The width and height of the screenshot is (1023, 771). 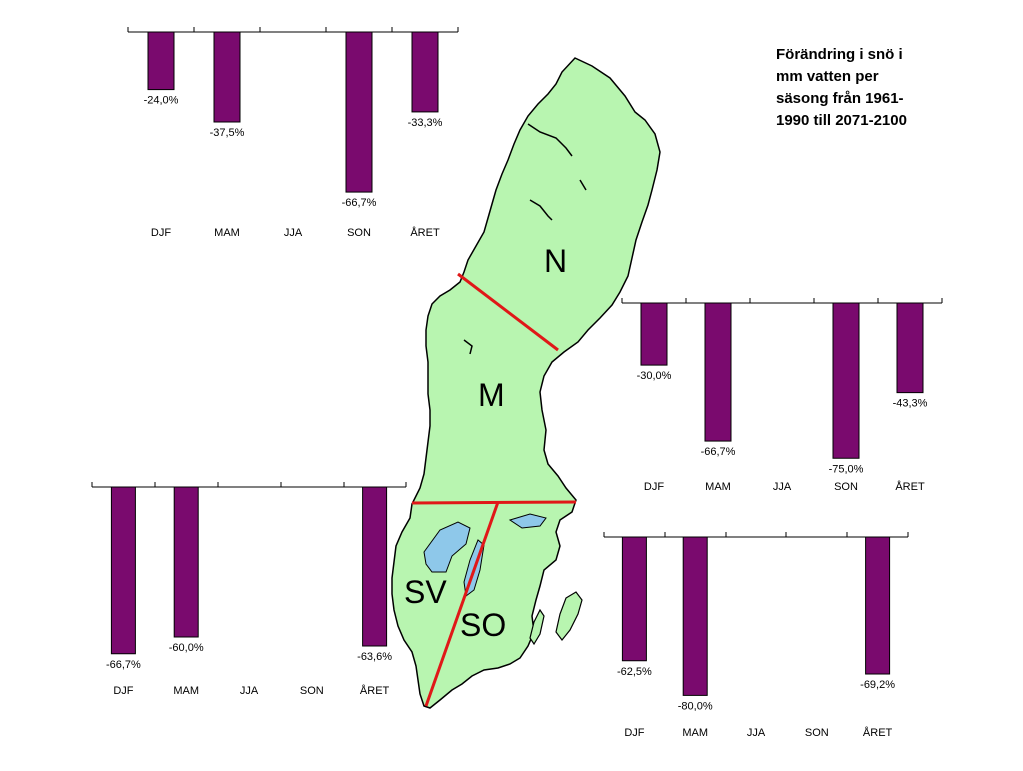 What do you see at coordinates (527, 521) in the screenshot?
I see `lake-malaren` at bounding box center [527, 521].